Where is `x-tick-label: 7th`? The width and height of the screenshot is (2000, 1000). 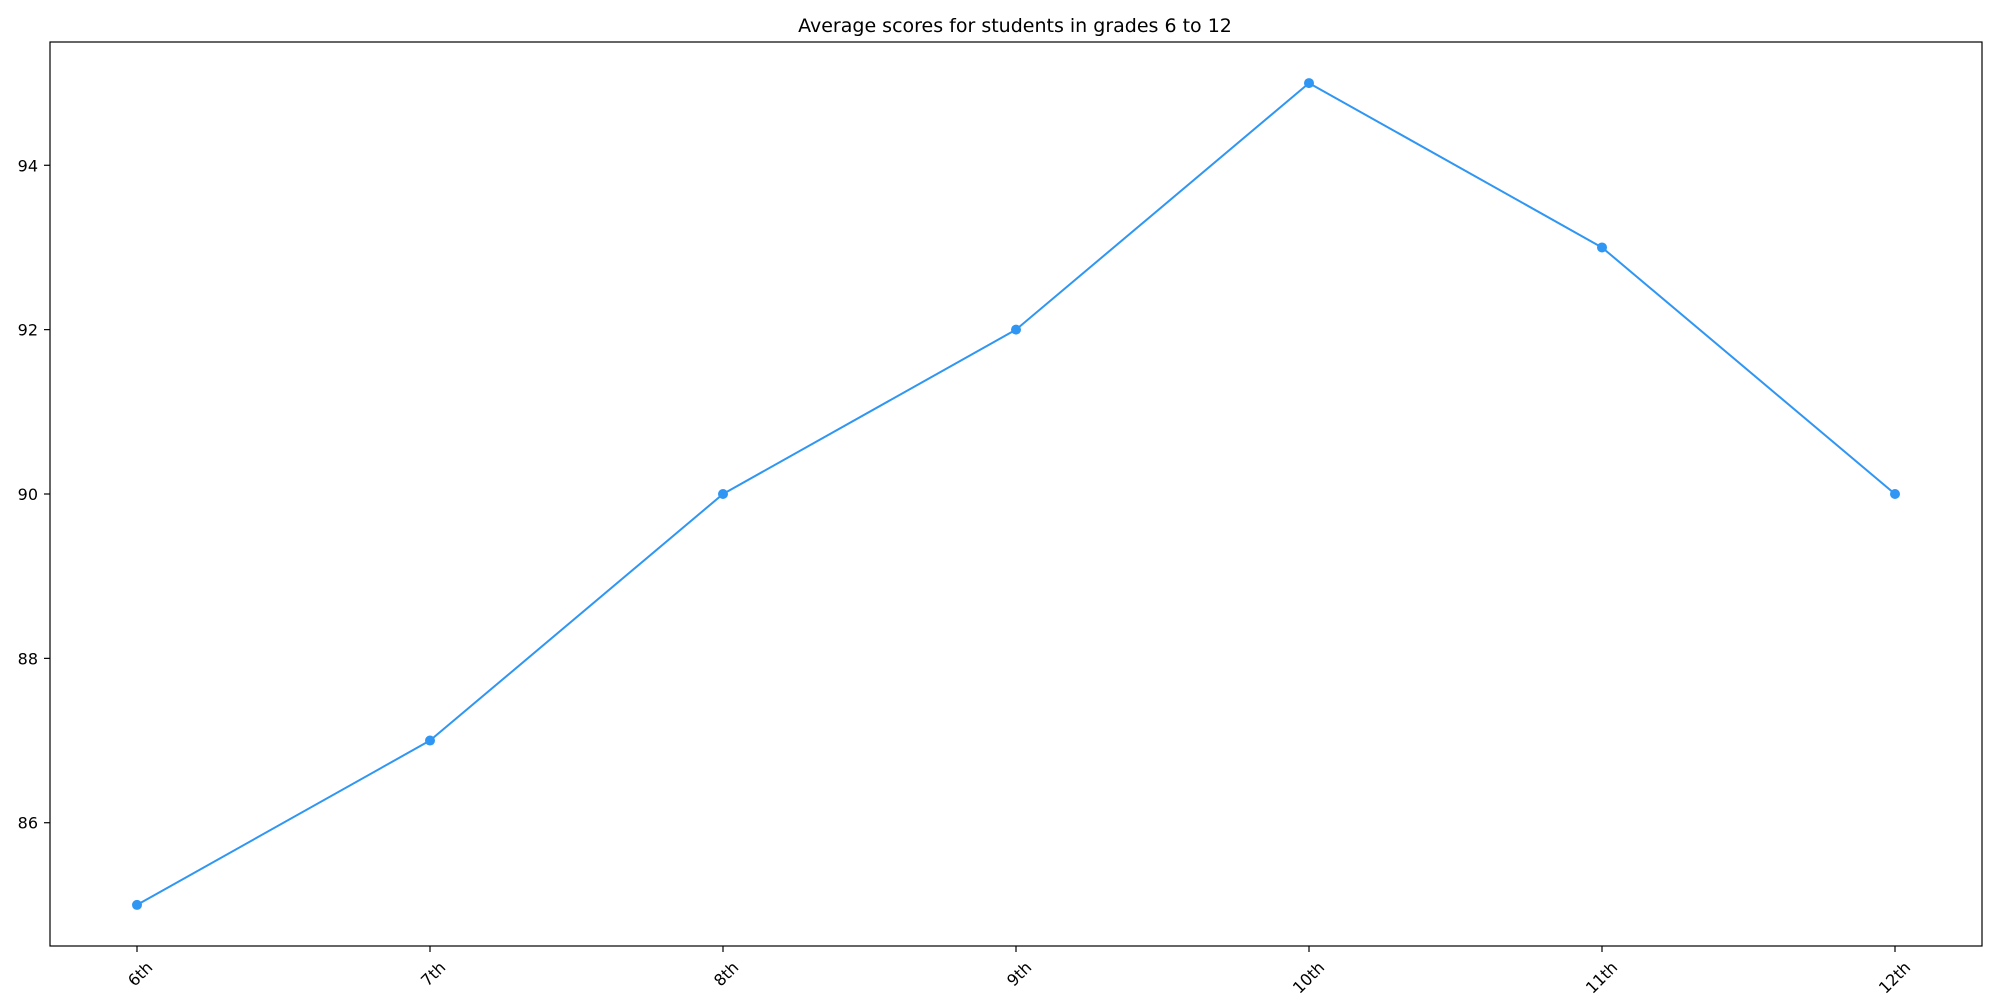 x-tick-label: 7th is located at coordinates (433, 974).